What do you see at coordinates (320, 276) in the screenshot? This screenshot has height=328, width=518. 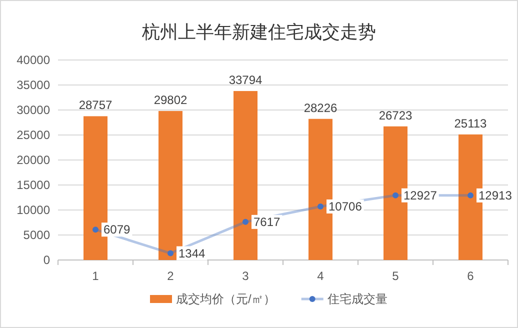 I see `x-tick-label: 4` at bounding box center [320, 276].